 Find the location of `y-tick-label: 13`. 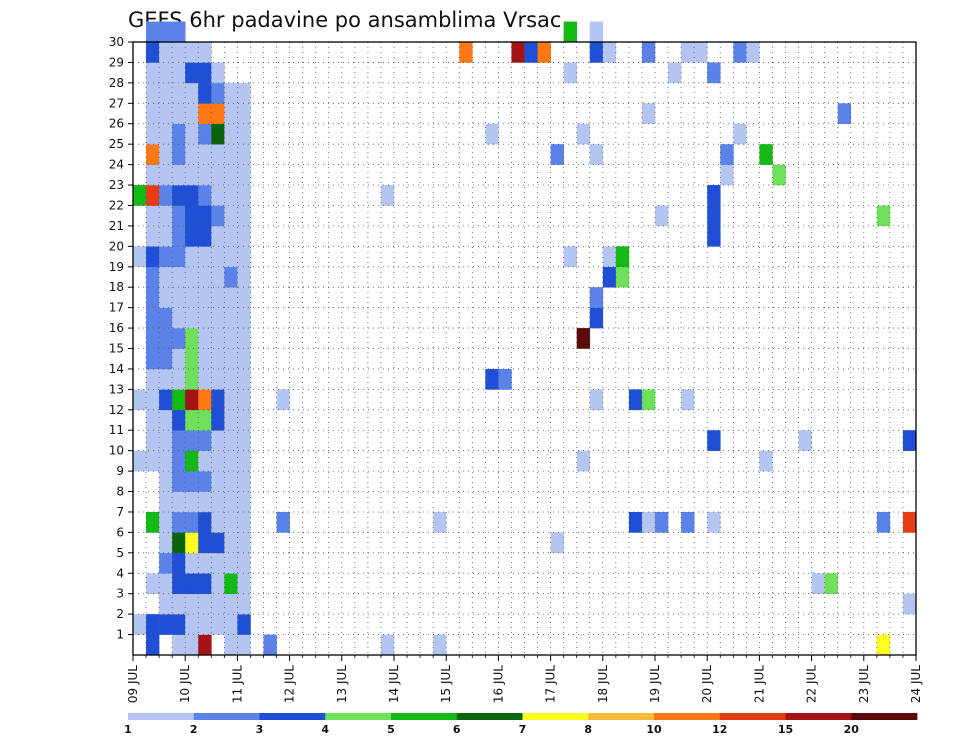

y-tick-label: 13 is located at coordinates (116, 389).